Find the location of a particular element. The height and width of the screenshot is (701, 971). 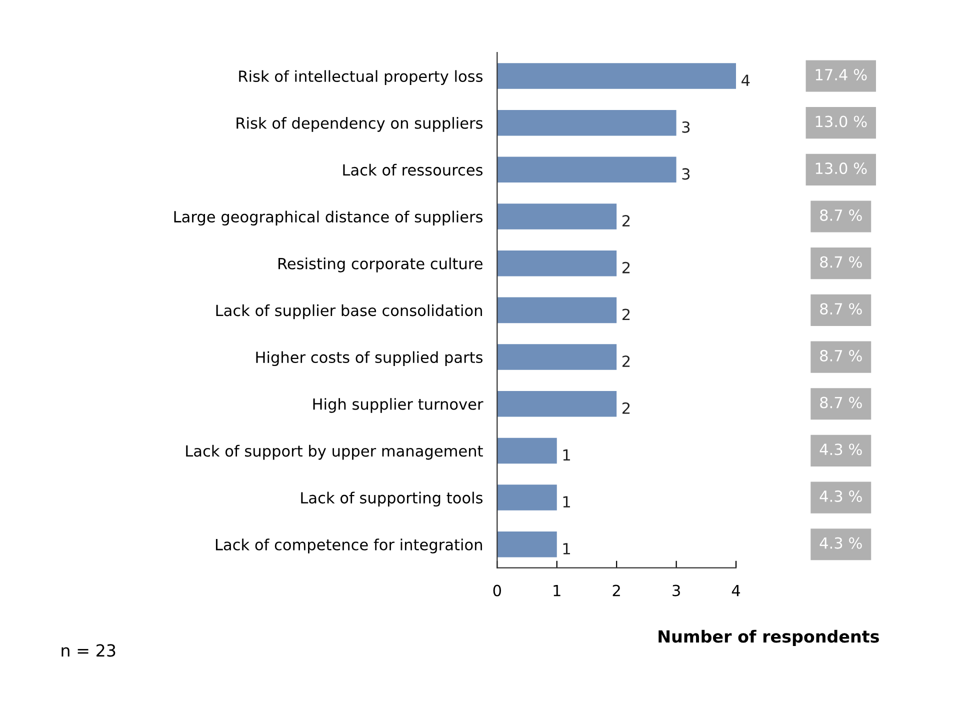

text: n = 23 is located at coordinates (89, 650).